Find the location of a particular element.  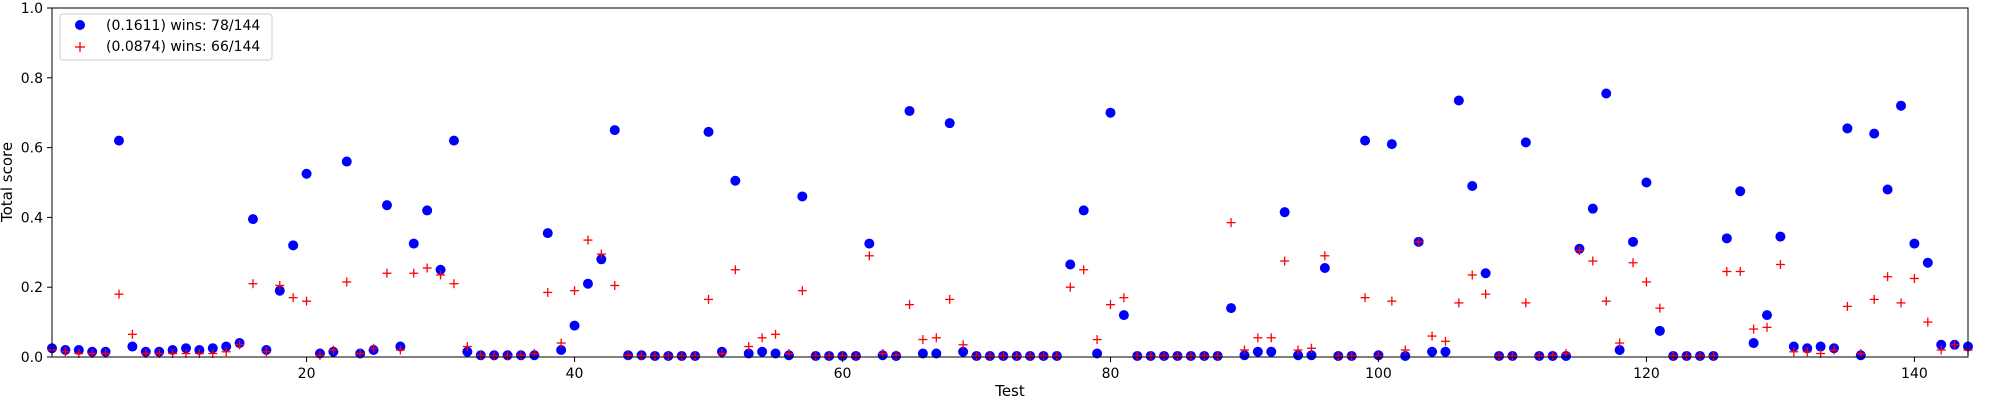

y-axis-label: Total score is located at coordinates (8, 182).